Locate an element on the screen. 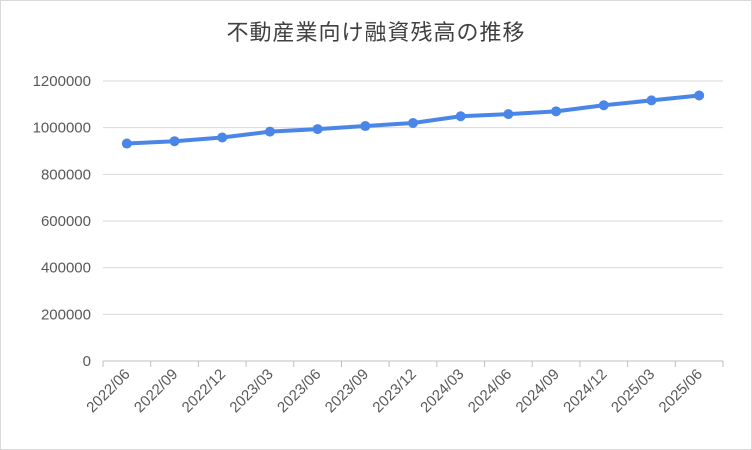 The width and height of the screenshot is (752, 450). y-tick-label: 600000 is located at coordinates (66, 221).